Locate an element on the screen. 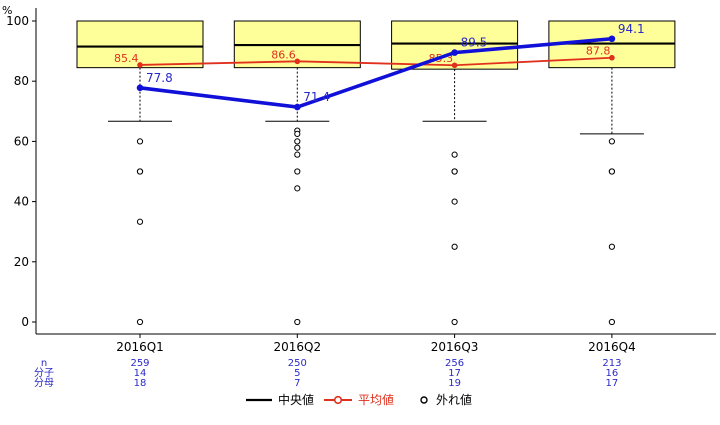 Image resolution: width=720 pixels, height=425 pixels. count-value: 18 is located at coordinates (140, 383).